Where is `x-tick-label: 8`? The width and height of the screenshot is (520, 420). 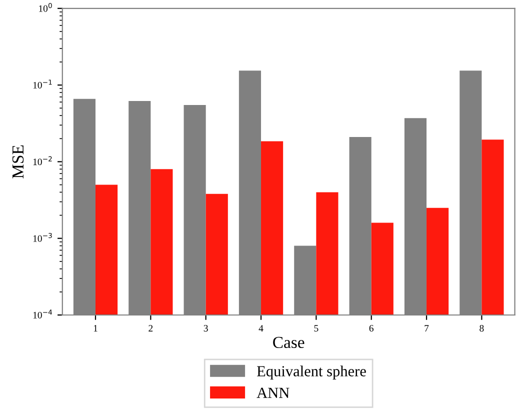 x-tick-label: 8 is located at coordinates (482, 328).